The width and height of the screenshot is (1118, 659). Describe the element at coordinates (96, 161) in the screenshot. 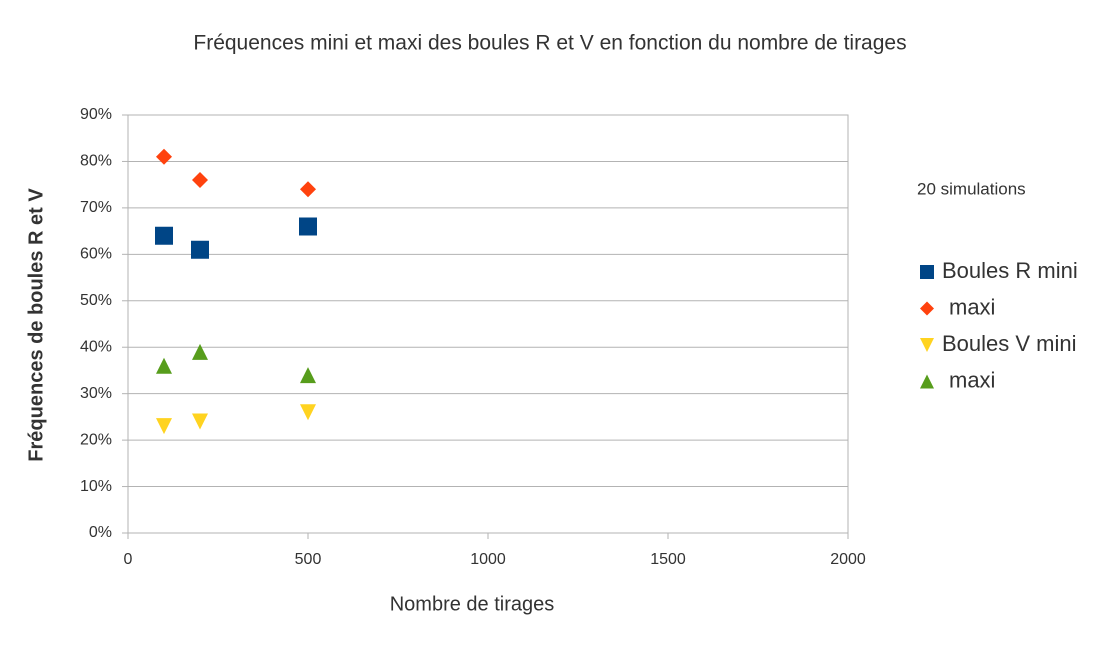

I see `y-tick-label: 80%` at that location.